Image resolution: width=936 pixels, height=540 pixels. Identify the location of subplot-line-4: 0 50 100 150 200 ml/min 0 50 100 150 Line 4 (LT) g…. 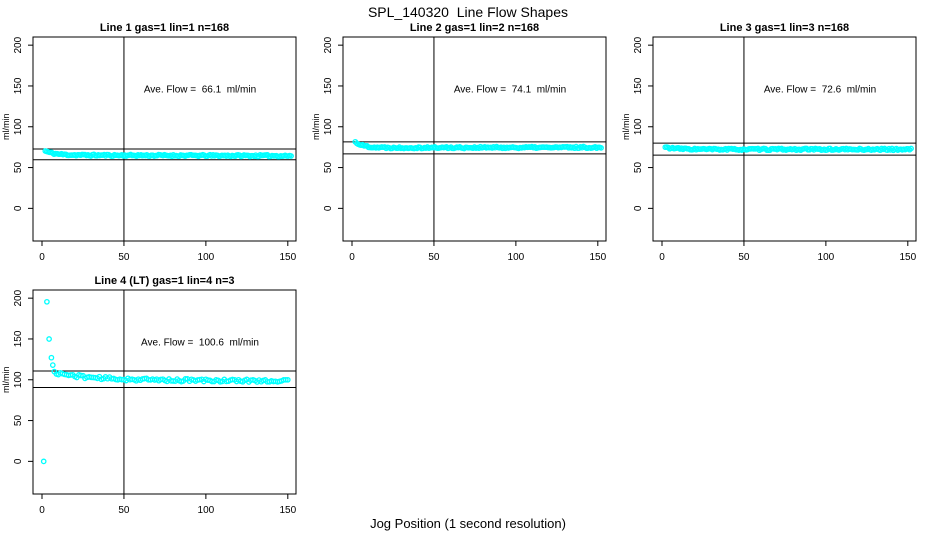
(149, 395).